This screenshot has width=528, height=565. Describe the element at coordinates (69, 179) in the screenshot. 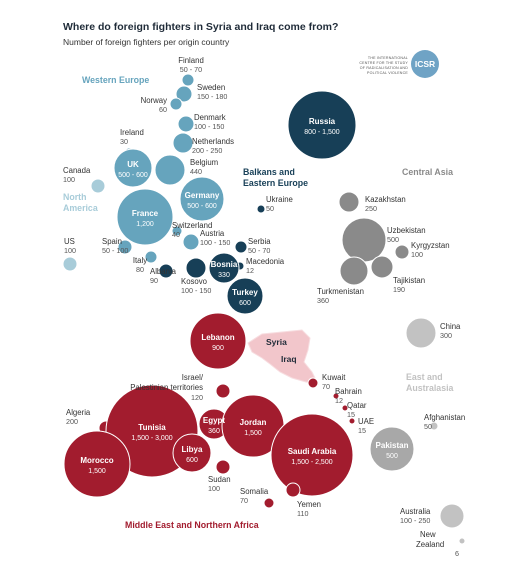

I see `label-value-canada: 100` at that location.